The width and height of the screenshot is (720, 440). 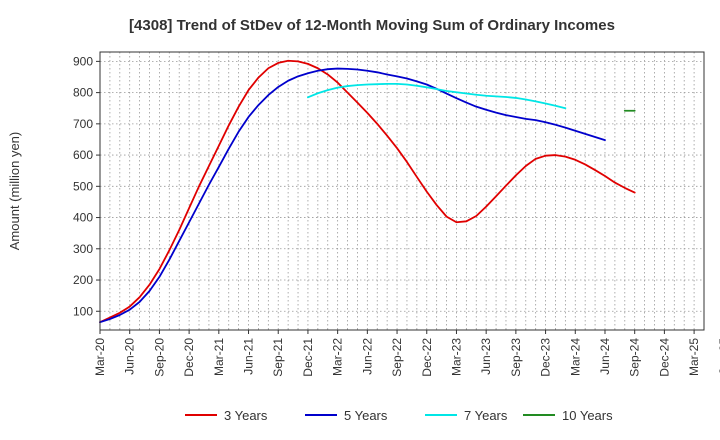 I want to click on y-ticks: 100 200 300 400 500 600 700 800 900, so click(x=86, y=186).